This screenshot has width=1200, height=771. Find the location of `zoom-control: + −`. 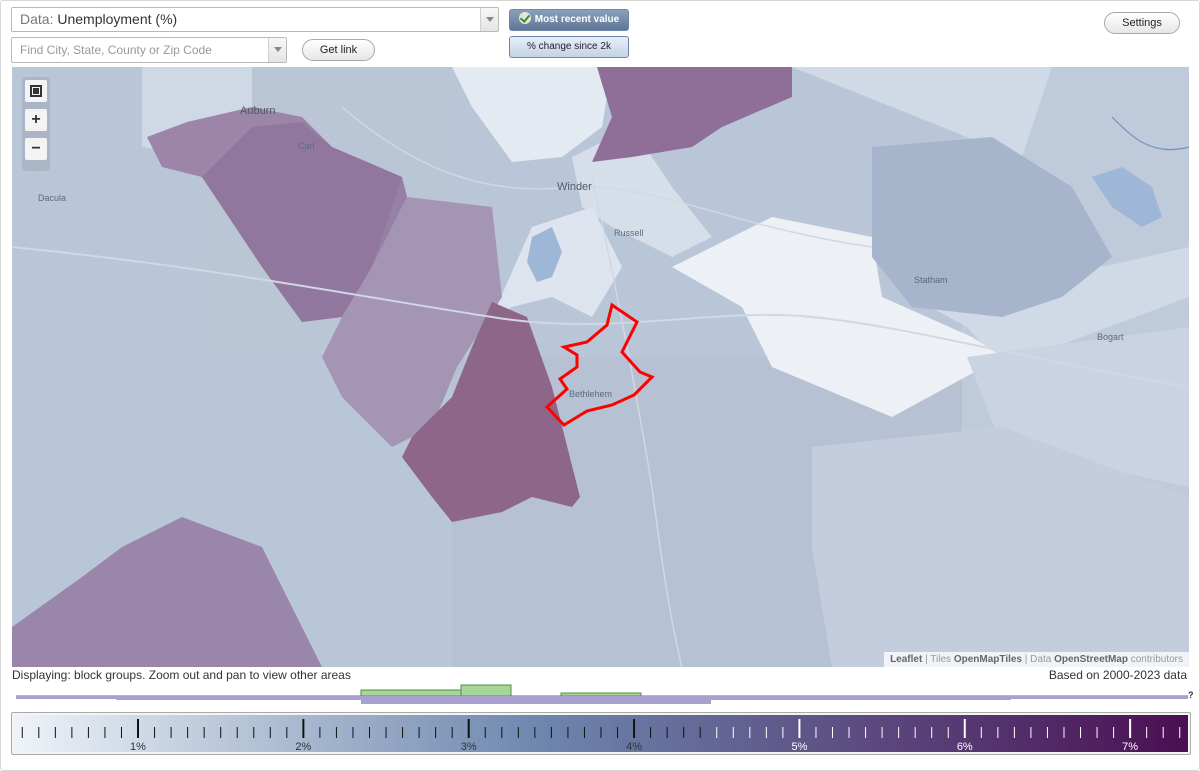

zoom-control: + − is located at coordinates (36, 124).